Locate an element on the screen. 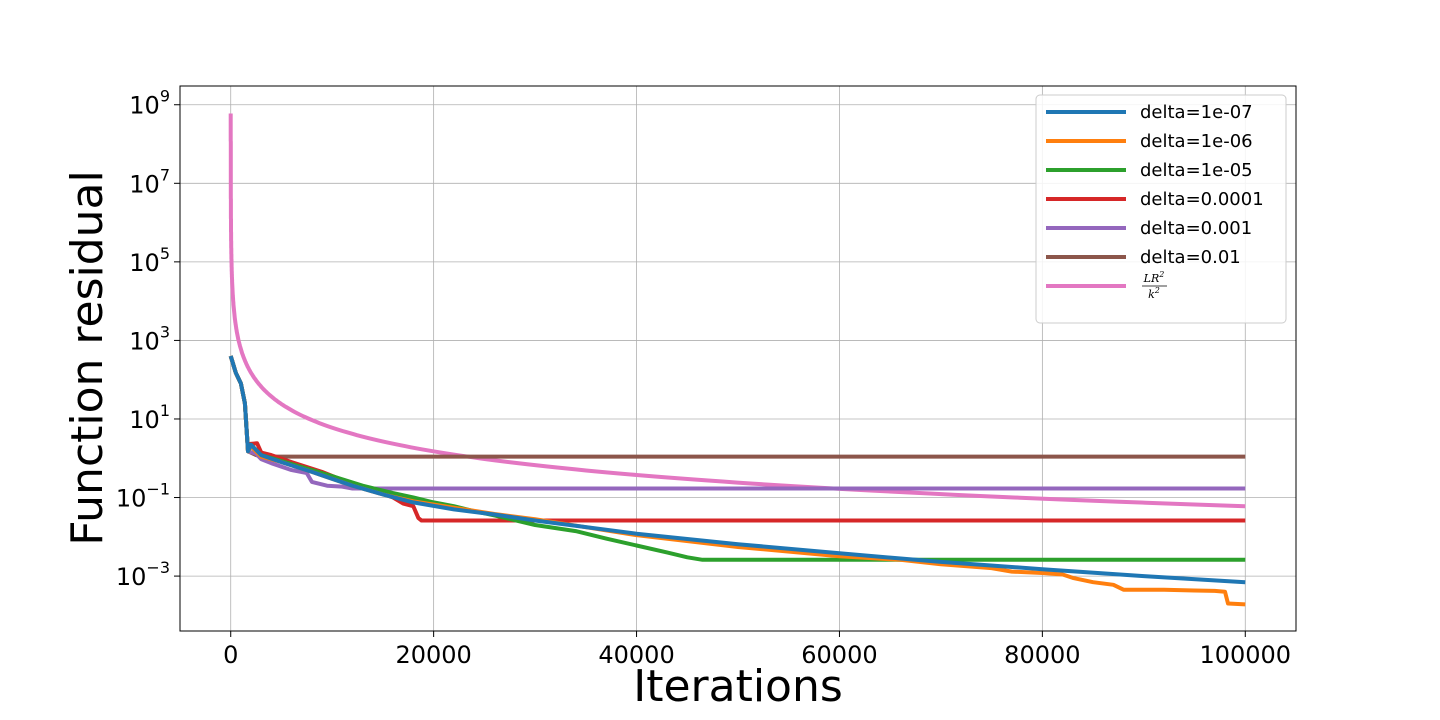  legend-label-1: delta=1e-06 is located at coordinates (1196, 141).